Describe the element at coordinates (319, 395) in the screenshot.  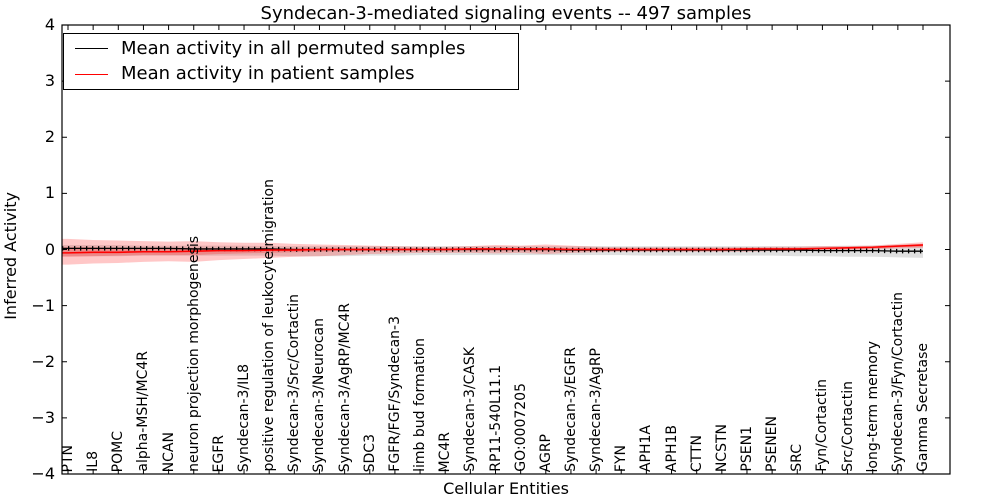
I see `x-tick-label: Syndecan-3/Neurocan` at that location.